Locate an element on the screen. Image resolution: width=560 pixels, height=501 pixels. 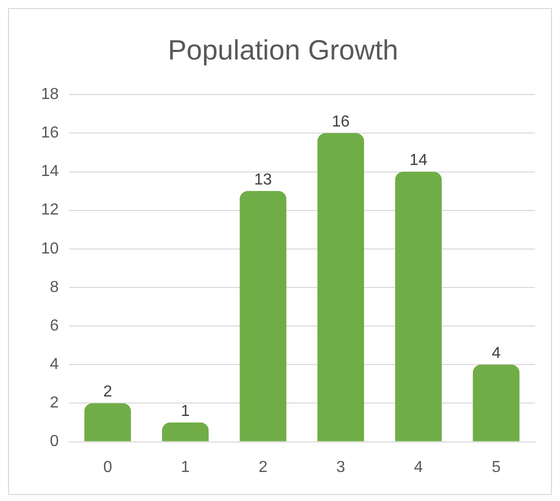
data-label: 2 is located at coordinates (107, 392).